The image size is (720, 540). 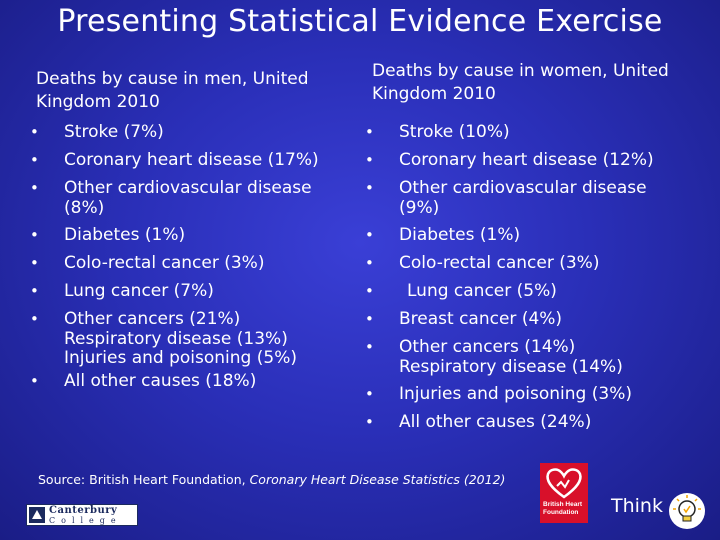 What do you see at coordinates (37, 515) in the screenshot?
I see `college-crest-icon` at bounding box center [37, 515].